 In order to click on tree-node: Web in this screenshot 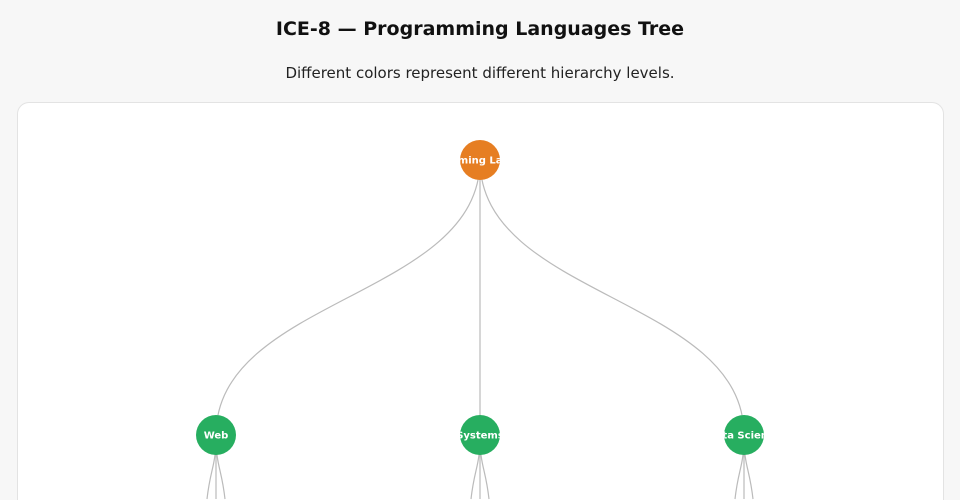, I will do `click(216, 435)`.